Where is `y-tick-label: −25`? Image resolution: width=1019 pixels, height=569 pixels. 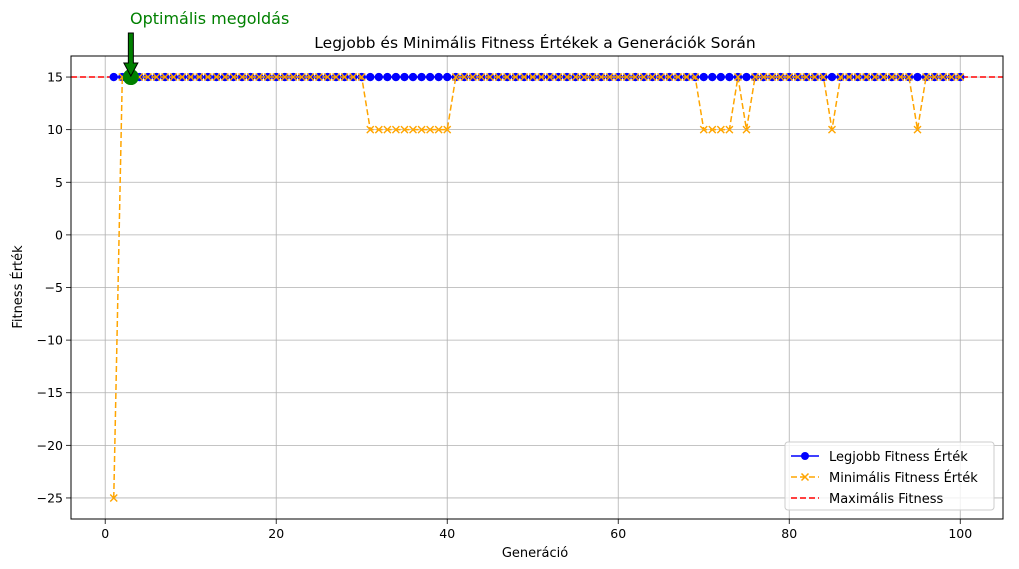
y-tick-label: −25 is located at coordinates (50, 497).